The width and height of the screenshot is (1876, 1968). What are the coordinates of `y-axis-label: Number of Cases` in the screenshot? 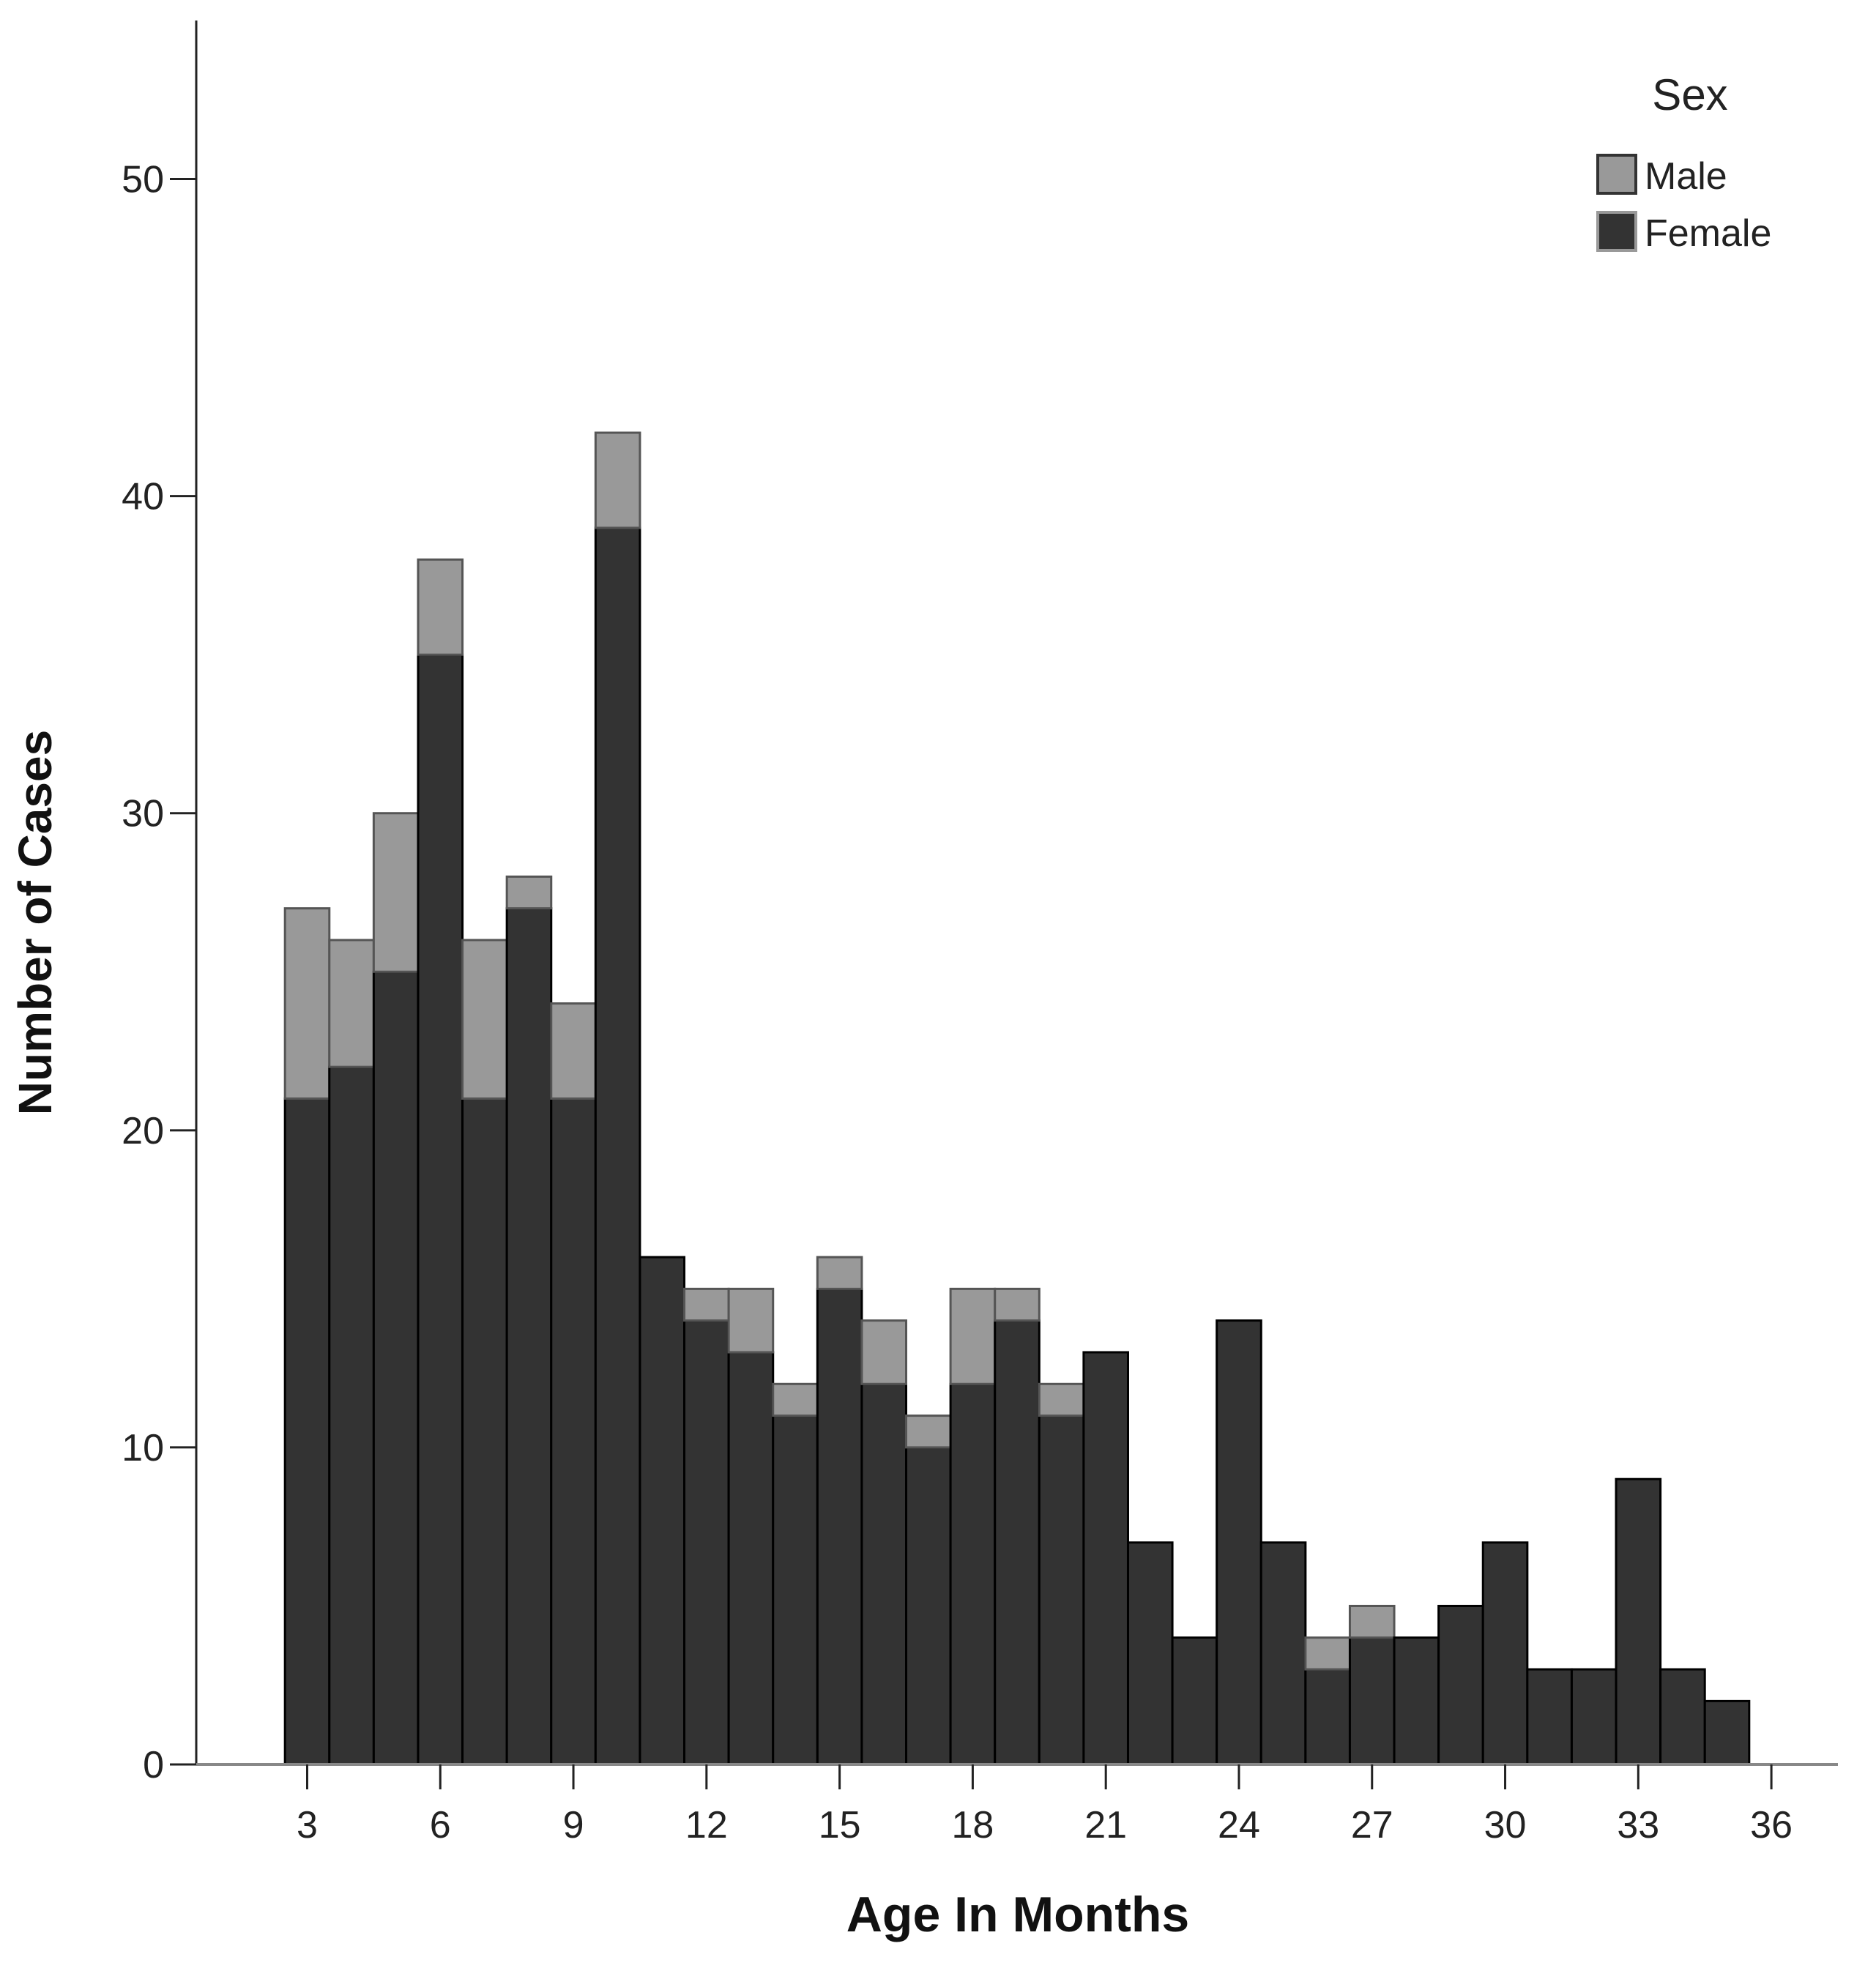 It's located at (35, 922).